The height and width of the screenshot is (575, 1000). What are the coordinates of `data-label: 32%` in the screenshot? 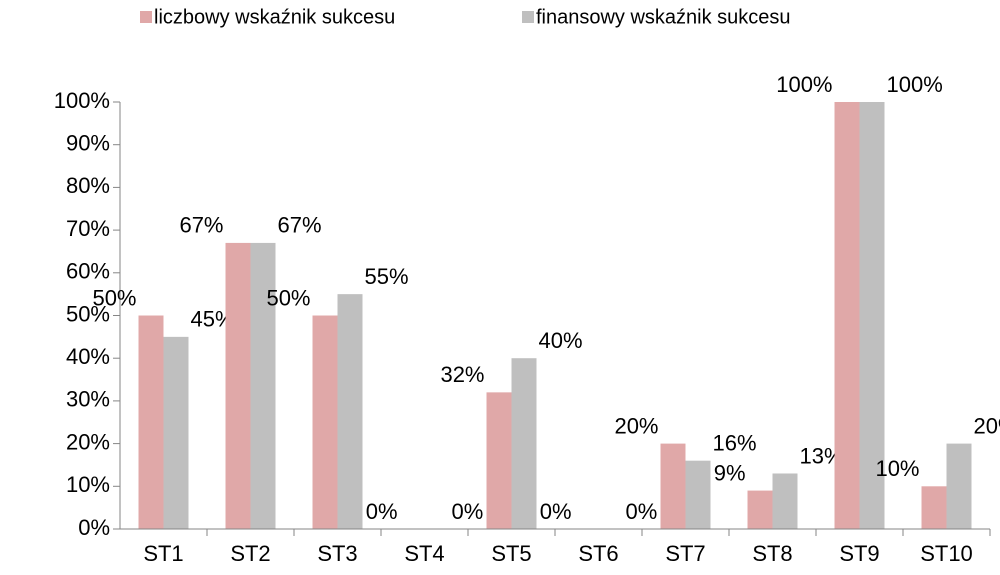 It's located at (462, 374).